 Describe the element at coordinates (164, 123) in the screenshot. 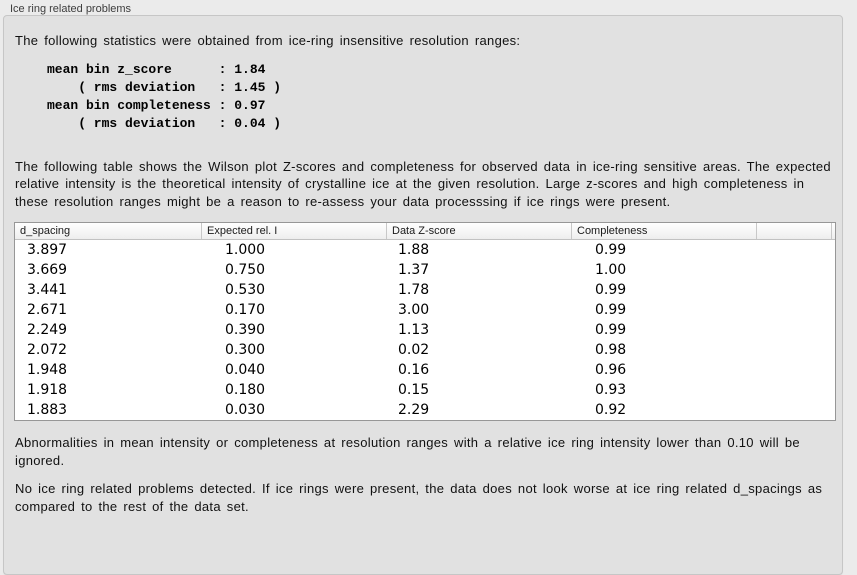

I see `stat-line: ( rms deviation : 0.04 )` at that location.